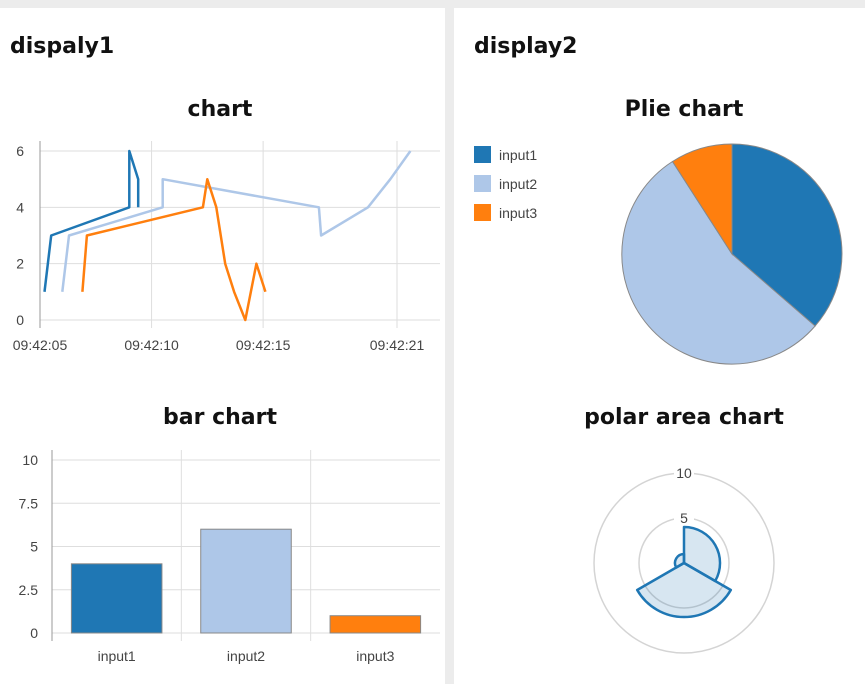  What do you see at coordinates (246, 656) in the screenshot?
I see `x-tick-label: input2` at bounding box center [246, 656].